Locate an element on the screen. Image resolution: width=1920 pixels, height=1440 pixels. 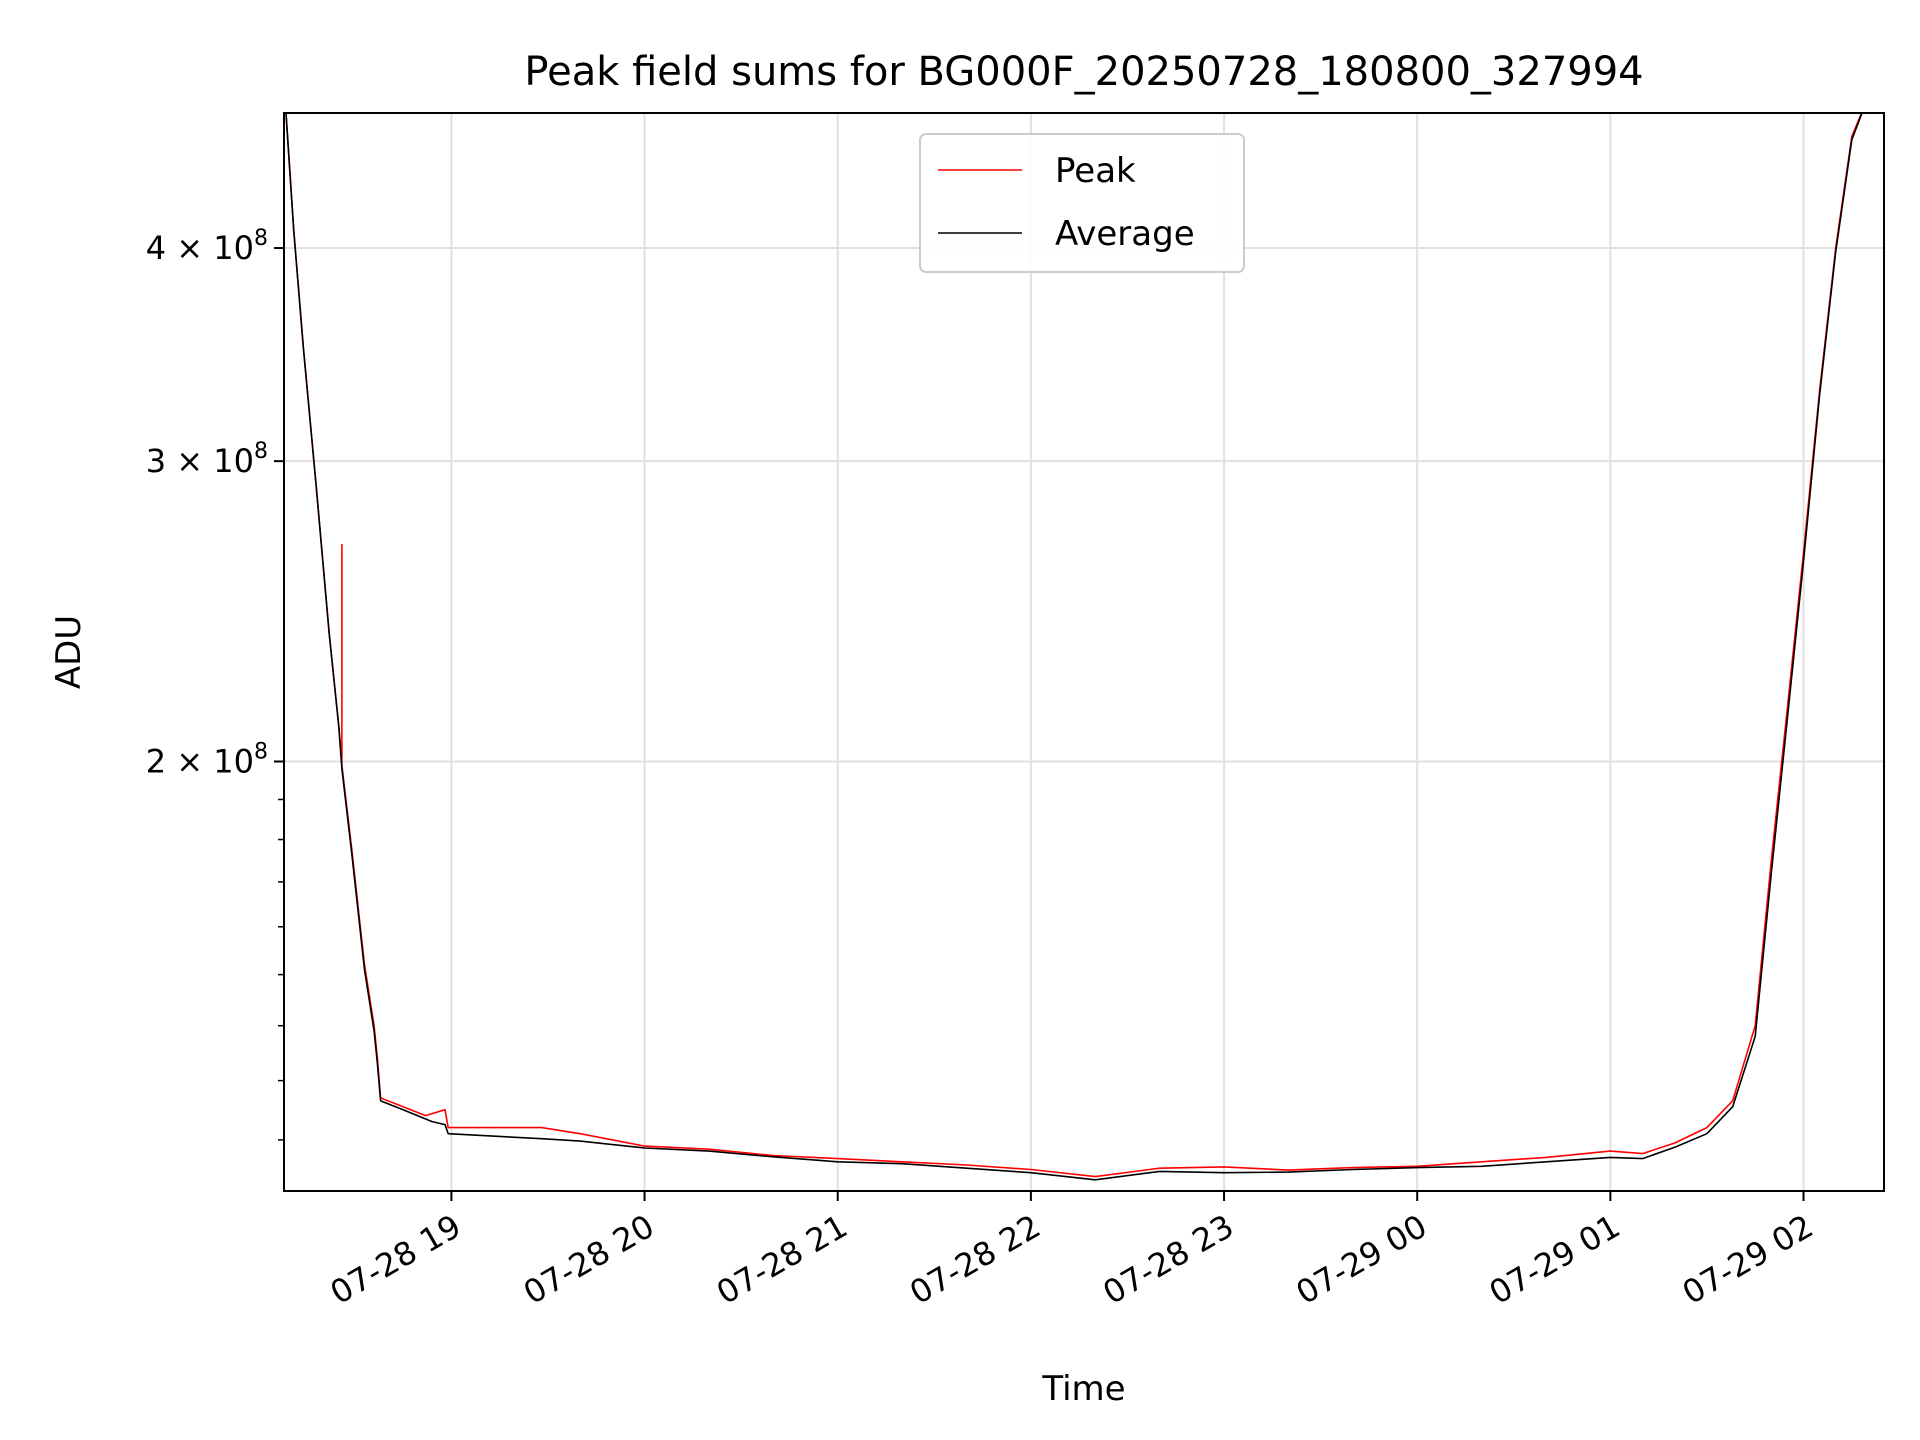
y-axis-label: ADU is located at coordinates (69, 652).